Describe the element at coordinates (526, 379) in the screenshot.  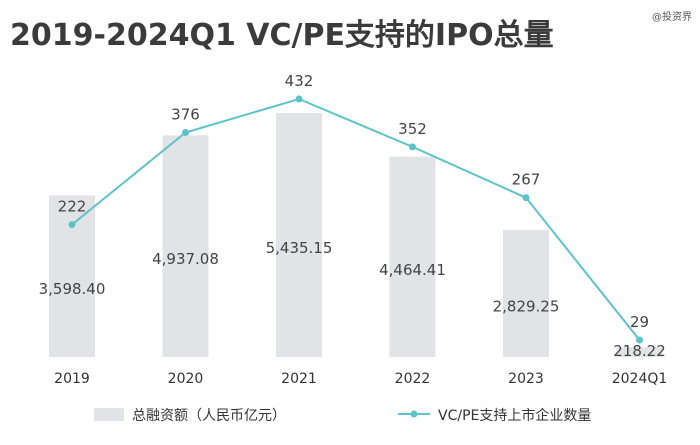
I see `x-tick-label-2023: 2023` at that location.